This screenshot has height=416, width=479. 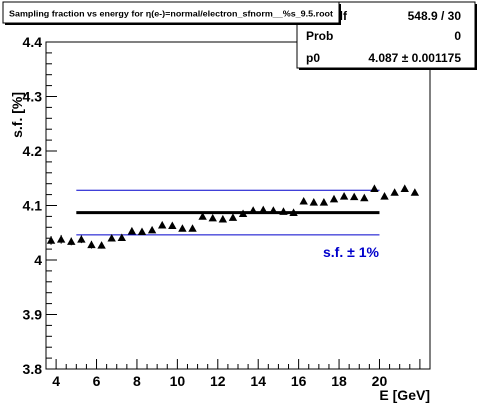 What do you see at coordinates (351, 252) in the screenshot?
I see `sf-band-annotation: s.f. ± 1%` at bounding box center [351, 252].